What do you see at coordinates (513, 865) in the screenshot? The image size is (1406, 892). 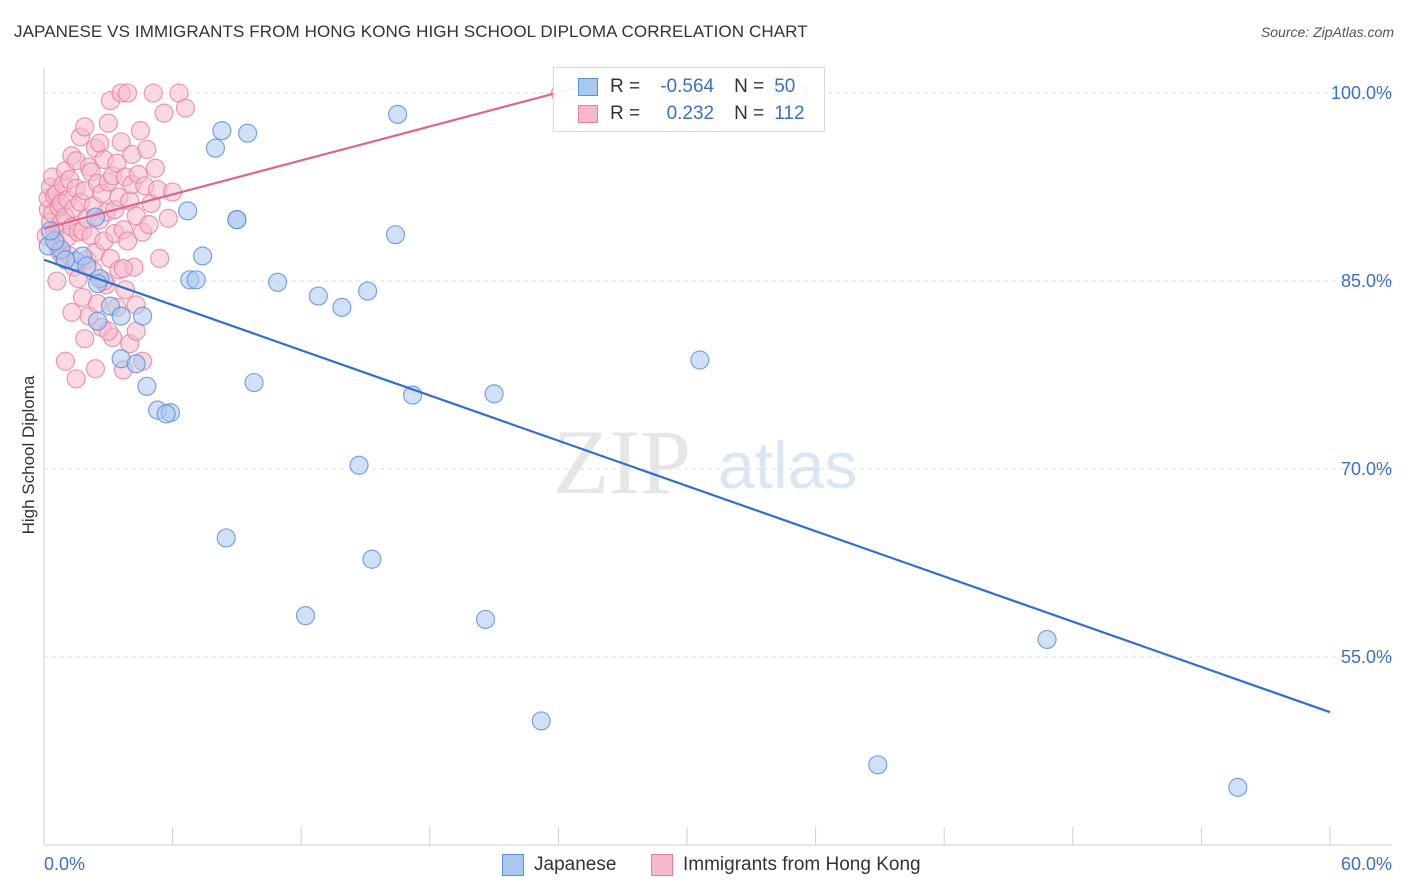 I see `legend-swatch-japanese` at bounding box center [513, 865].